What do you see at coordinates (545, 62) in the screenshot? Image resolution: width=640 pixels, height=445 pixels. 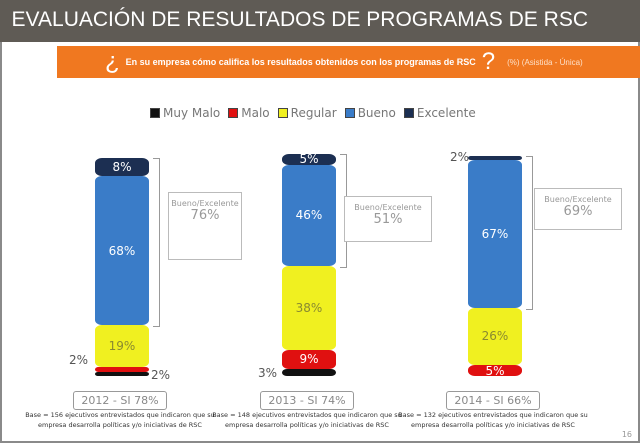 I see `question-note: (%) (Asistida - Única)` at bounding box center [545, 62].